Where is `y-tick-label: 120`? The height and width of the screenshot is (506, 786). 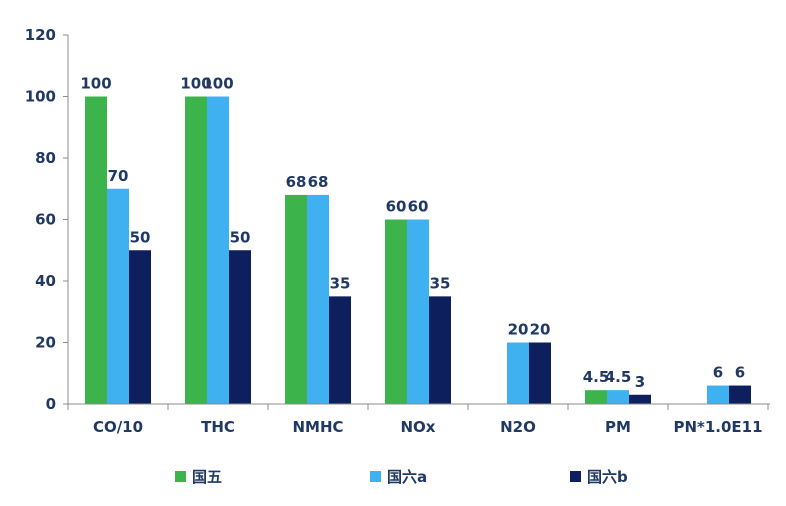
y-tick-label: 120 is located at coordinates (40, 35).